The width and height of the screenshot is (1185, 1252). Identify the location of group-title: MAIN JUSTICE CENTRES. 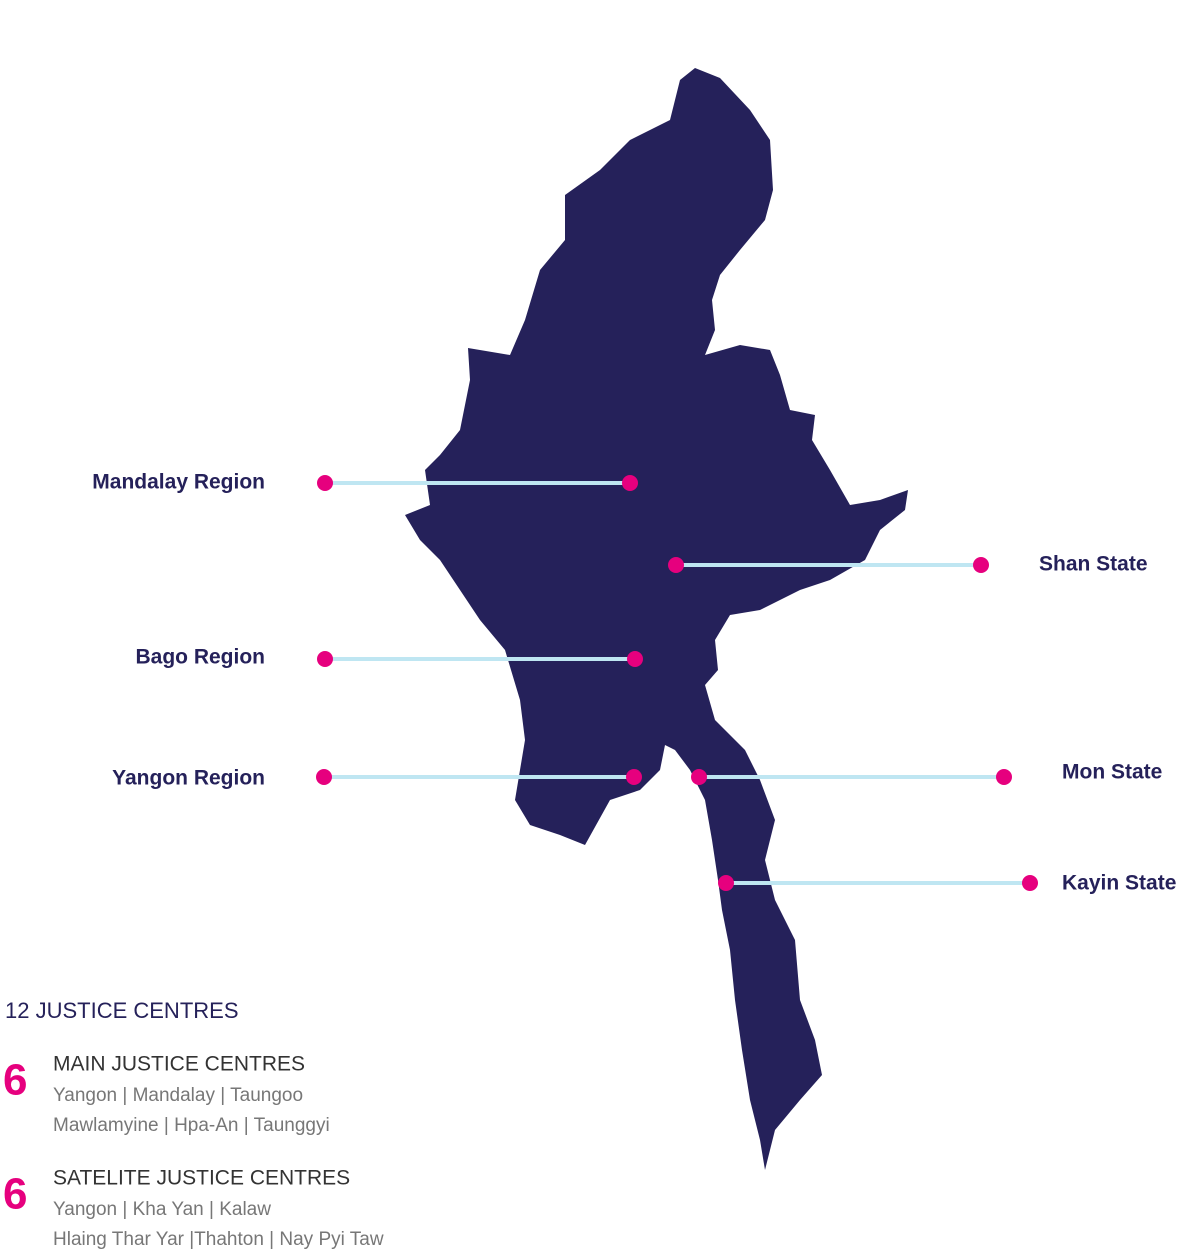
(179, 1064).